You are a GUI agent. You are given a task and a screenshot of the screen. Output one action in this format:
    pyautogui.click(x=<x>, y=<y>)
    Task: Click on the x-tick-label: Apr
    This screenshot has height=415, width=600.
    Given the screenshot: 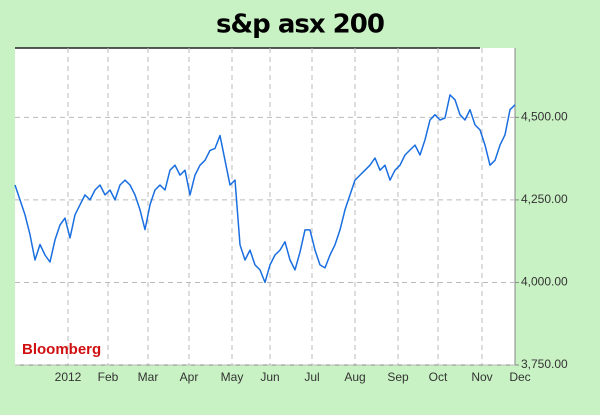 What is the action you would take?
    pyautogui.click(x=189, y=377)
    